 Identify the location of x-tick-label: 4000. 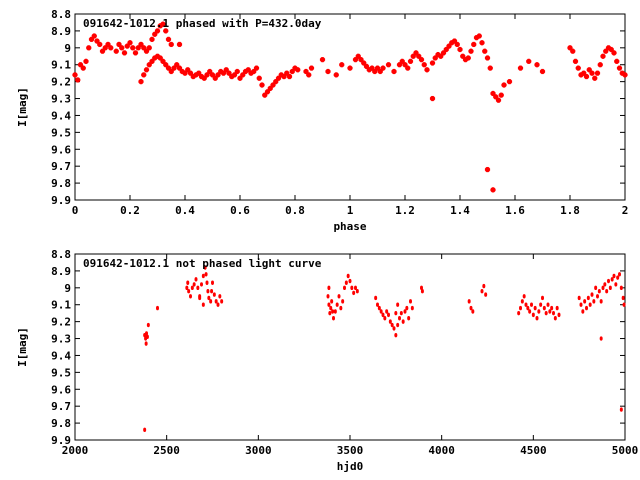
(441, 450).